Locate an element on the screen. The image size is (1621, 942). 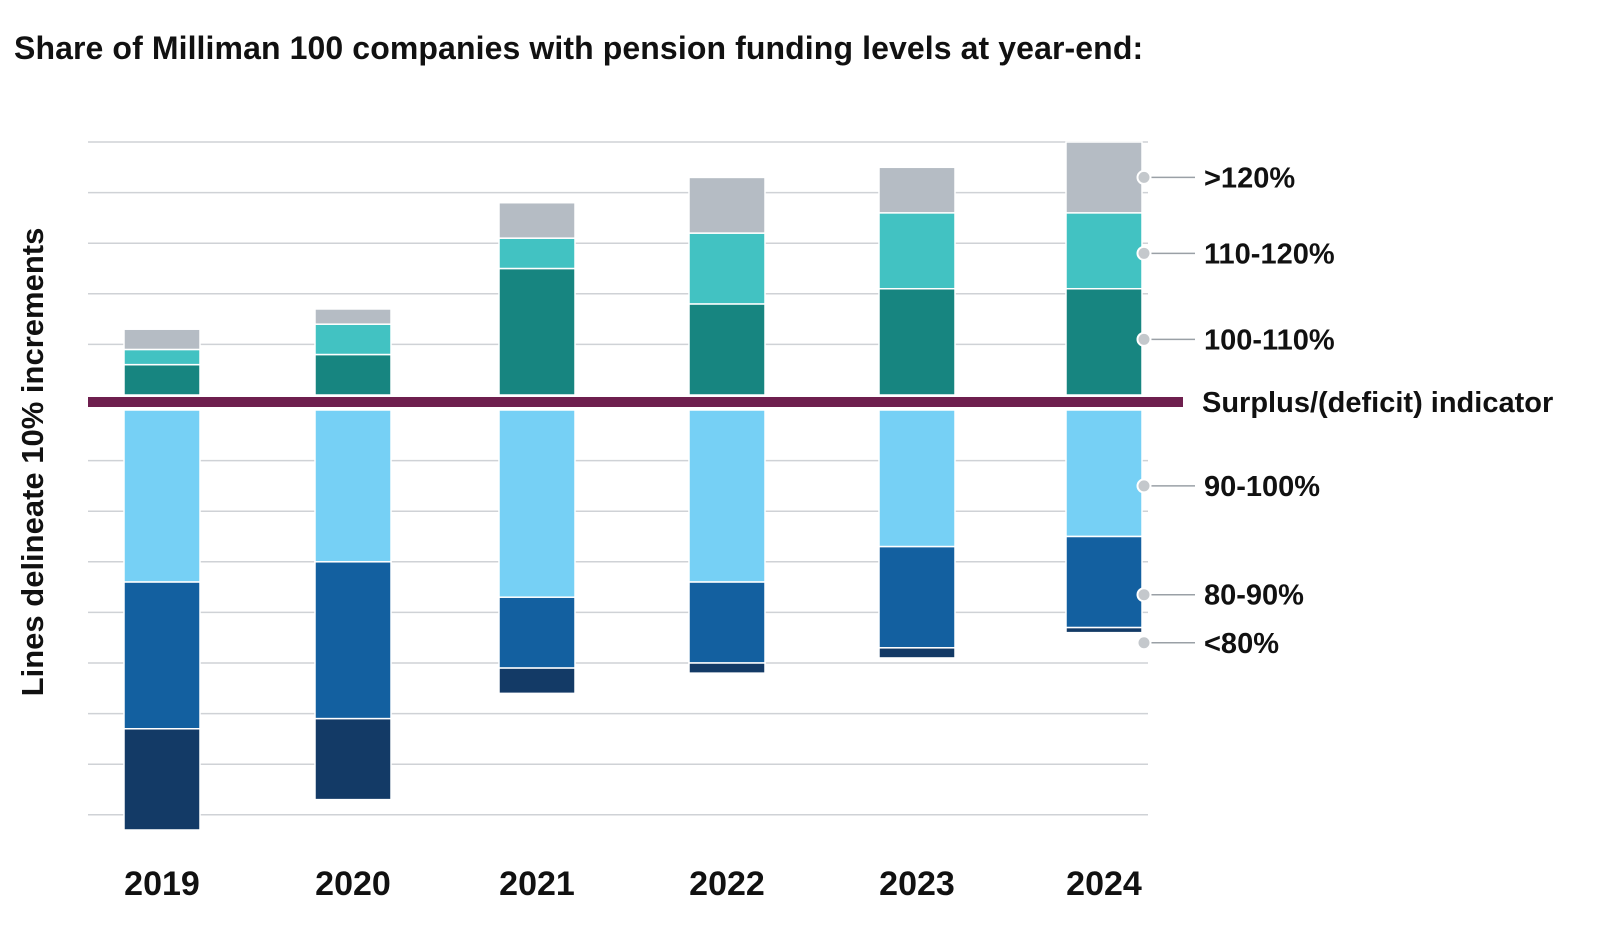
surplus-deficit-indicator is located at coordinates (635, 402).